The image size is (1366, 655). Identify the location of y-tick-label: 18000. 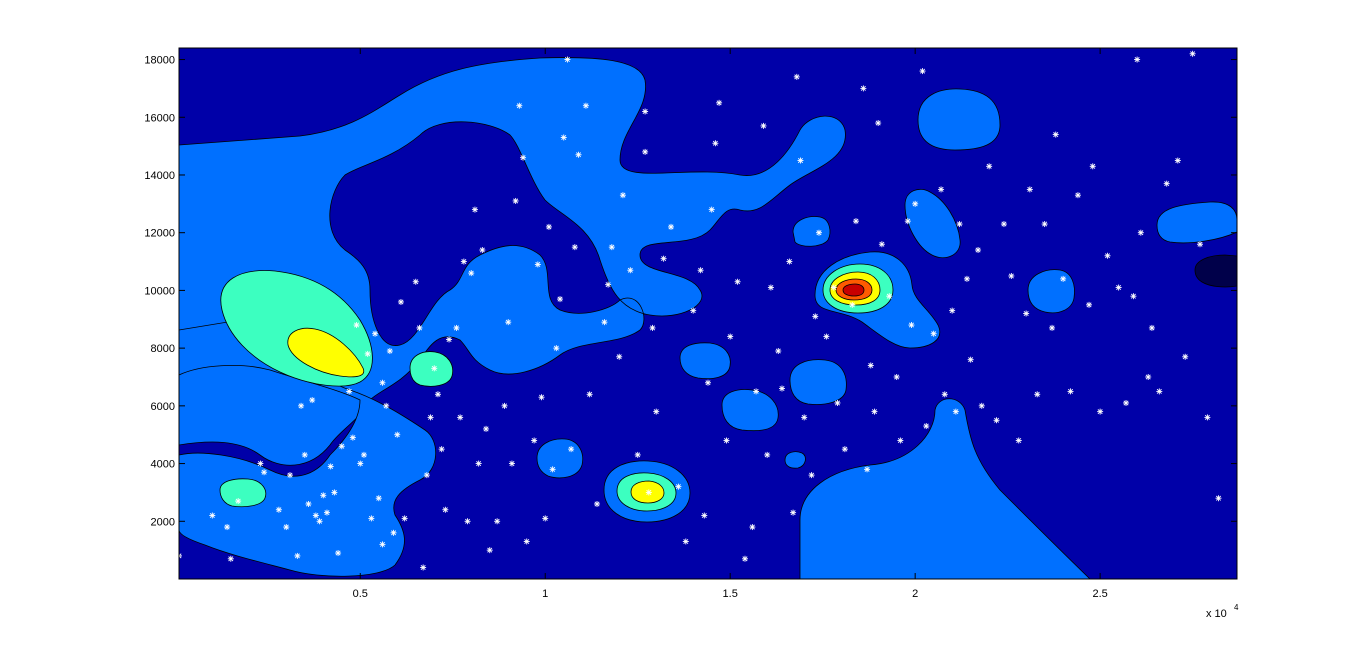
(159, 61).